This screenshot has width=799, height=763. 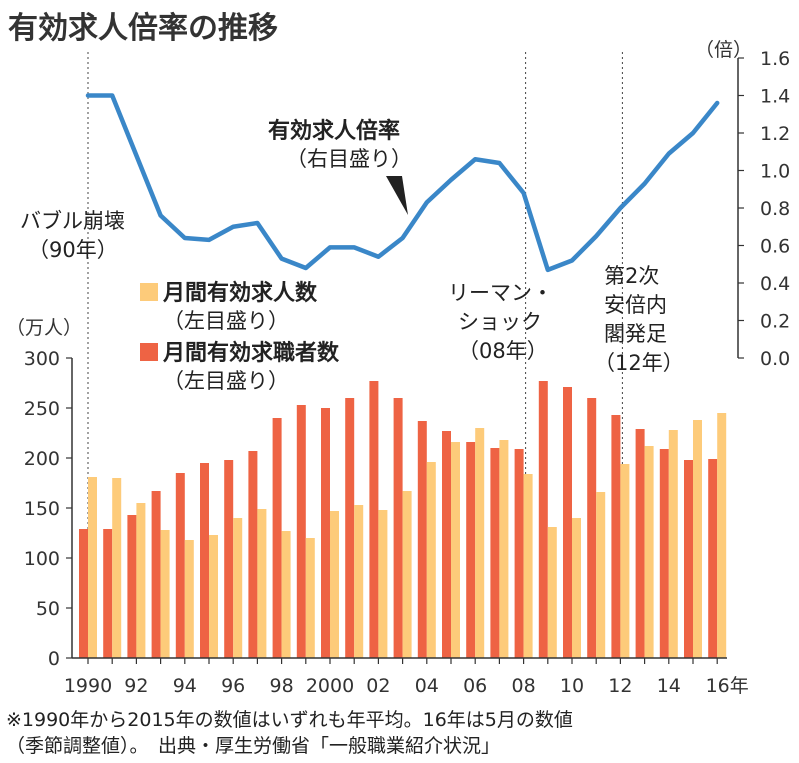 I want to click on annotation-lehman-line2: ショック, so click(x=500, y=322).